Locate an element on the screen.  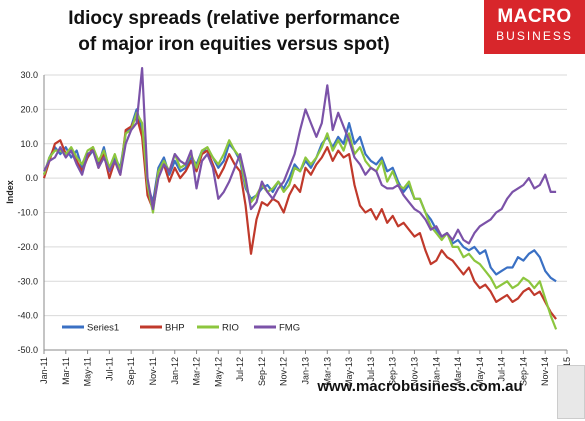
y-tick-label: 30.0 is located at coordinates (29, 75).